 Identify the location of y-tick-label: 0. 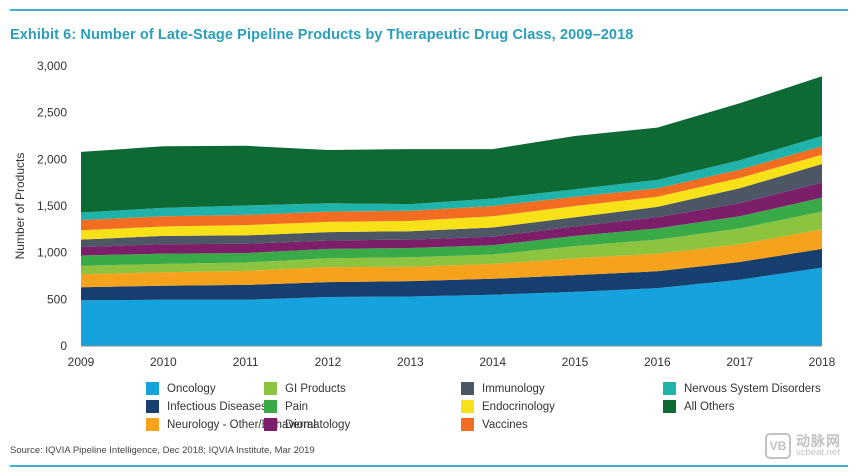
(63, 346).